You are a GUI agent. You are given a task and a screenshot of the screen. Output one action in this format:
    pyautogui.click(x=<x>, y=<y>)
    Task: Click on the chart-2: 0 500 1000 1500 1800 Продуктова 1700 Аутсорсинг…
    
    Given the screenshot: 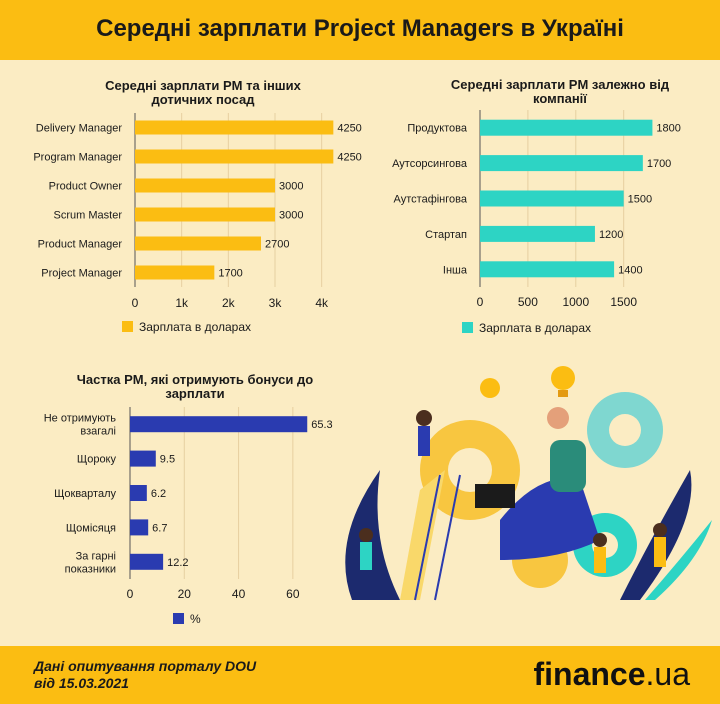 What is the action you would take?
    pyautogui.click(x=536, y=222)
    